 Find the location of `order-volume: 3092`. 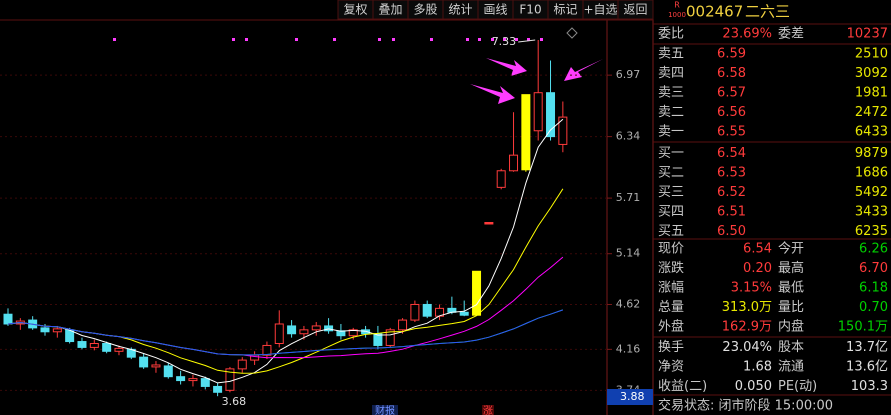

order-volume: 3092 is located at coordinates (871, 73).